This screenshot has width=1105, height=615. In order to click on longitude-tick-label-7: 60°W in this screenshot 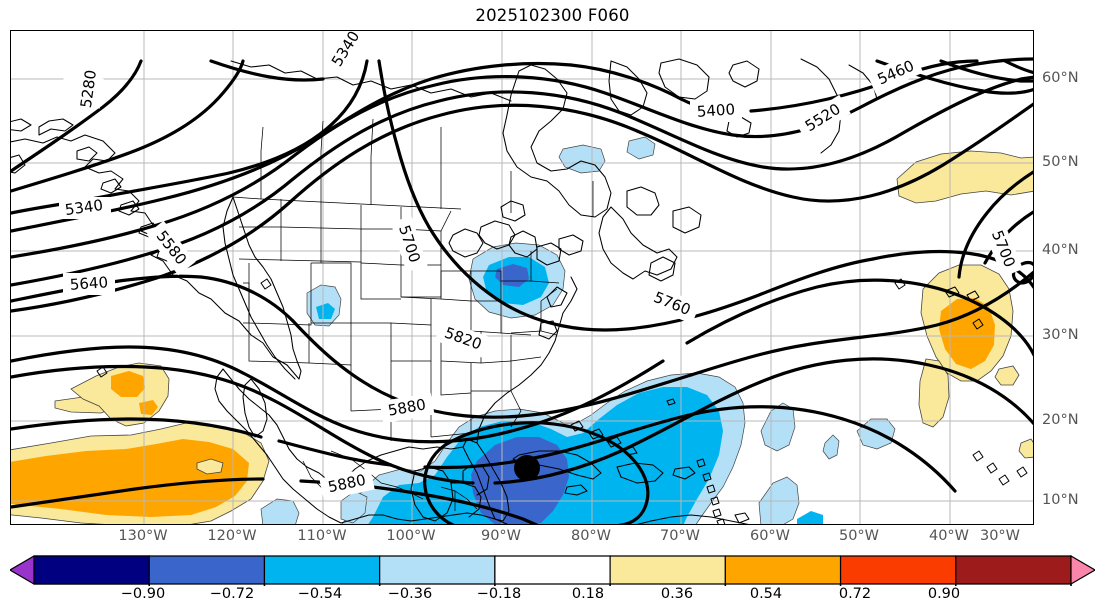, I will do `click(770, 536)`.